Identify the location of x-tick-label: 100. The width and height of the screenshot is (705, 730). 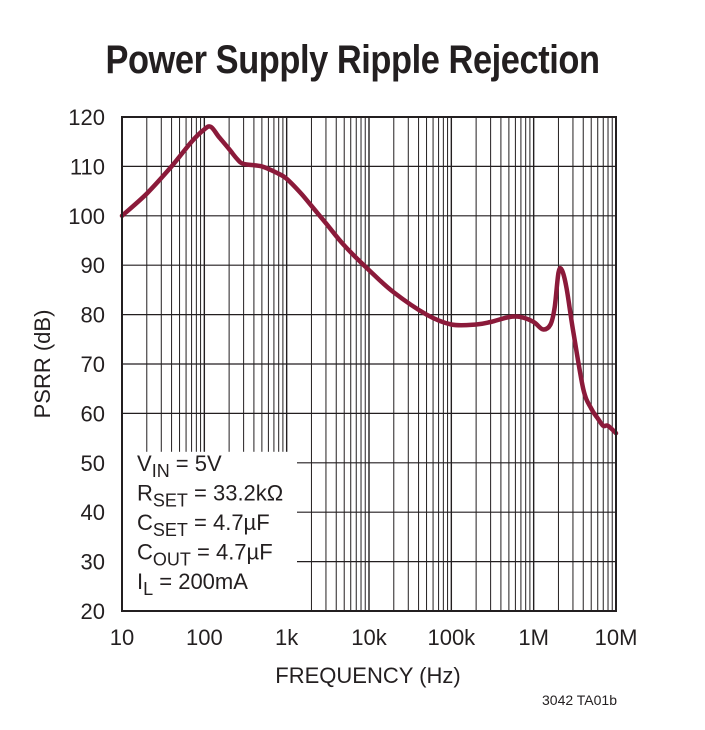
(204, 637).